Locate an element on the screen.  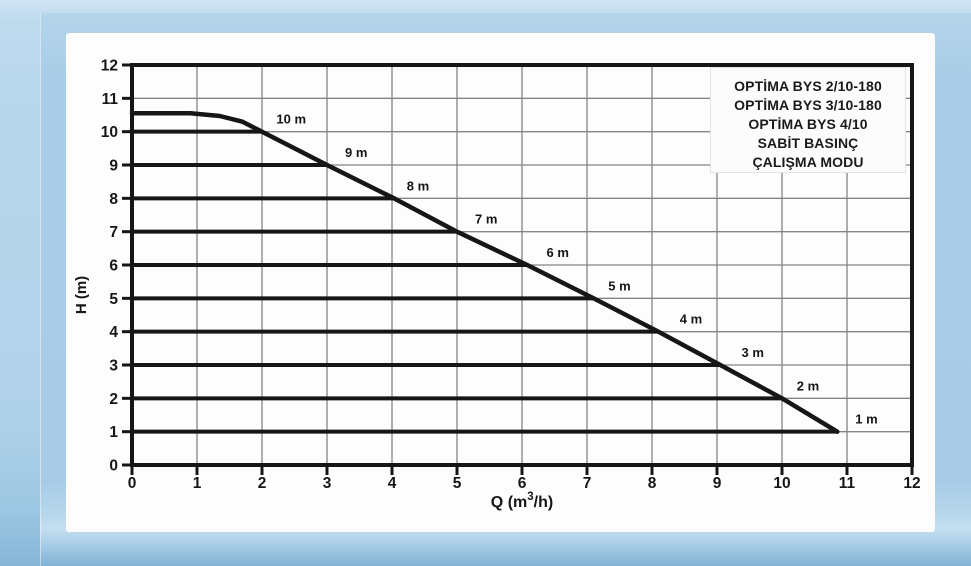
y-tick-label: 5 is located at coordinates (113, 299).